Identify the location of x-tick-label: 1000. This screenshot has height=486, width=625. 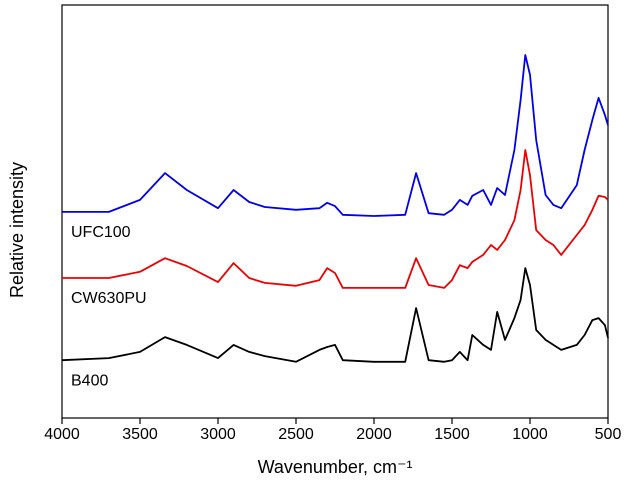
(530, 434).